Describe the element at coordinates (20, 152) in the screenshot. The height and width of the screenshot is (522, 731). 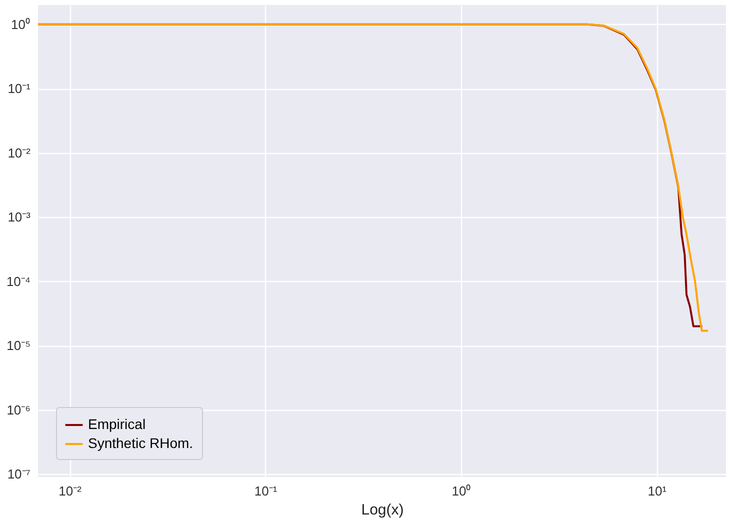
I see `y-tick-label: 10⁻²` at that location.